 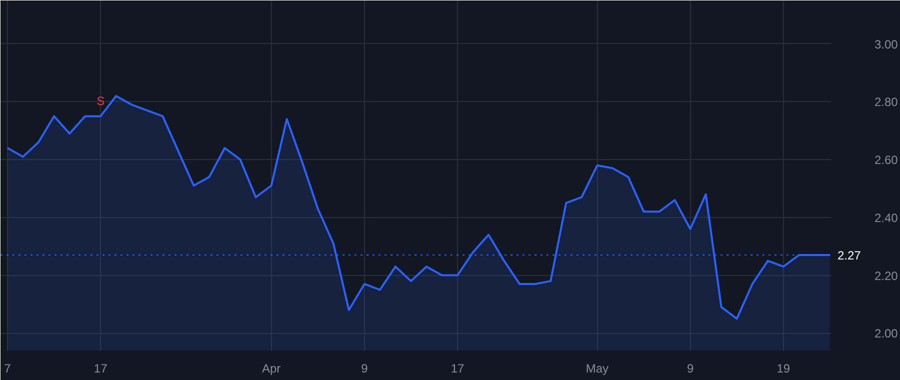 What do you see at coordinates (8, 369) in the screenshot?
I see `x-tick-label: 7` at bounding box center [8, 369].